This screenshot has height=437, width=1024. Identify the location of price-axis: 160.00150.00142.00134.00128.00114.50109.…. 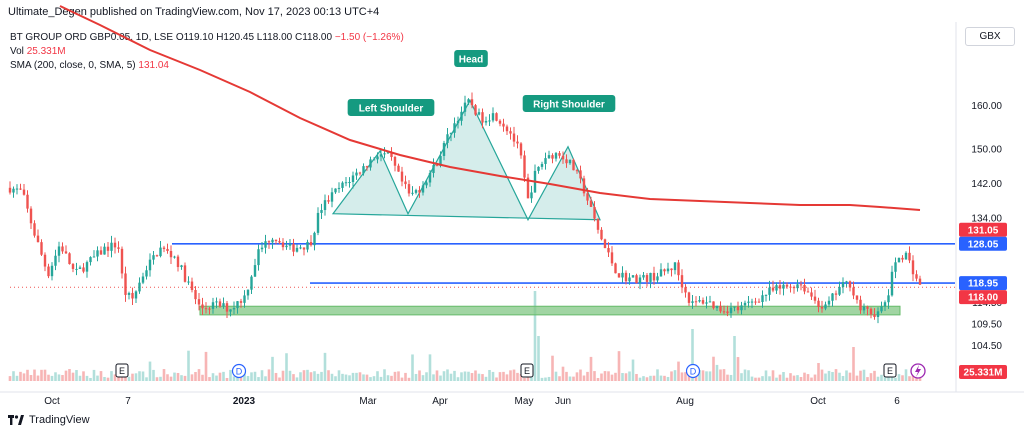
(978, 207).